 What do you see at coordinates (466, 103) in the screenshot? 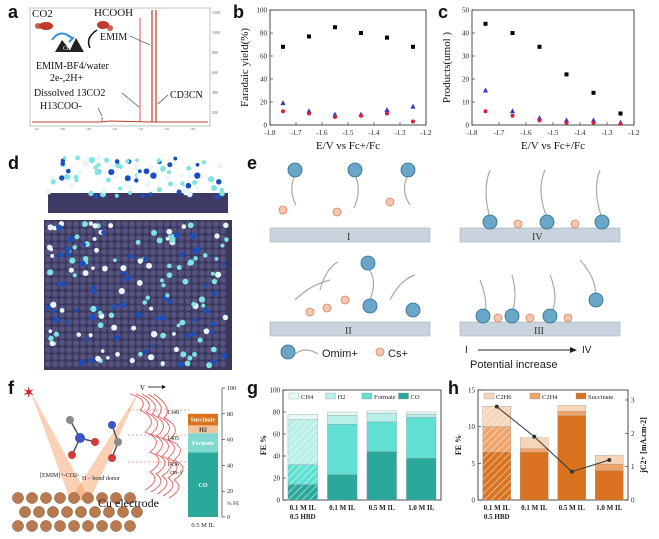
I see `y-tick-label: 10` at bounding box center [466, 103].